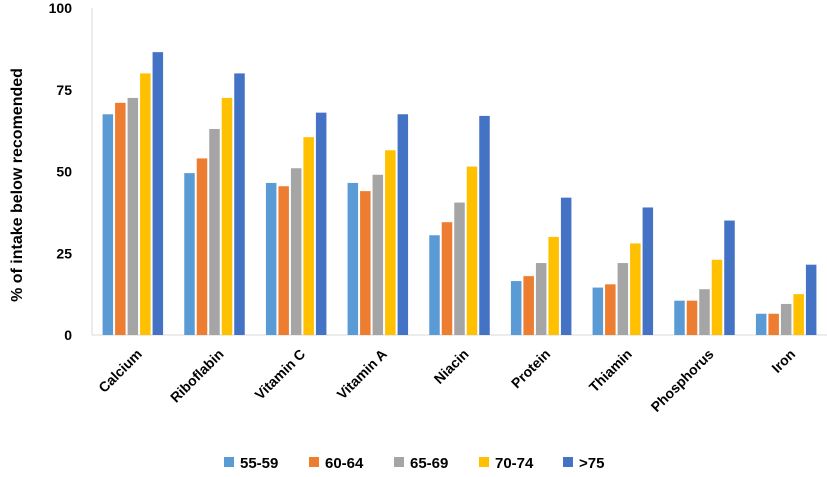 This screenshot has height=477, width=827. Describe the element at coordinates (61, 8) in the screenshot. I see `y-tick-label: 100` at that location.